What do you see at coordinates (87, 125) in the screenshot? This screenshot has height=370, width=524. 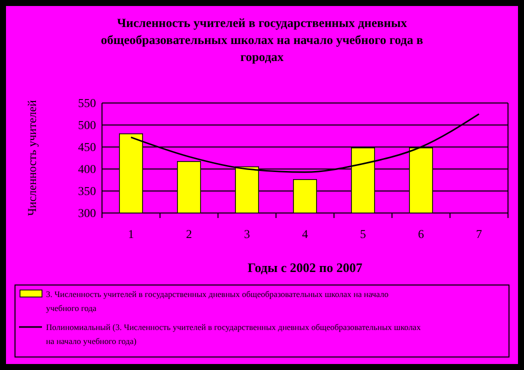 I see `y-tick-label: 500` at bounding box center [87, 125].